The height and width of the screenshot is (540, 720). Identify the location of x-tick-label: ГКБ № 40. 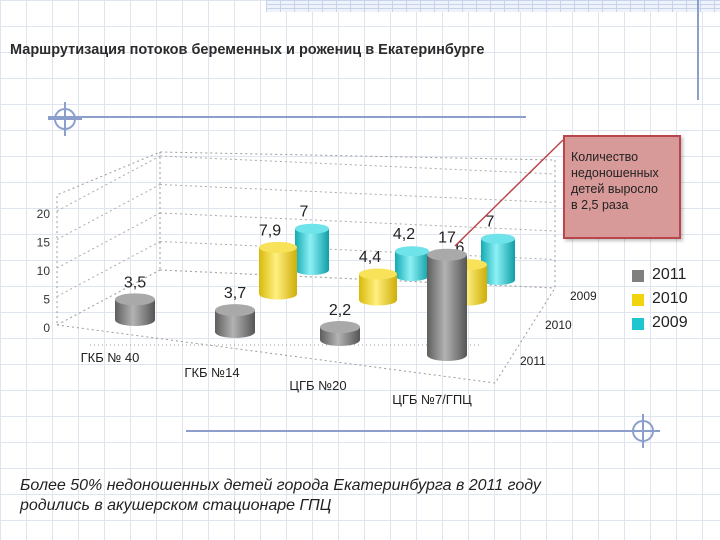
(110, 357).